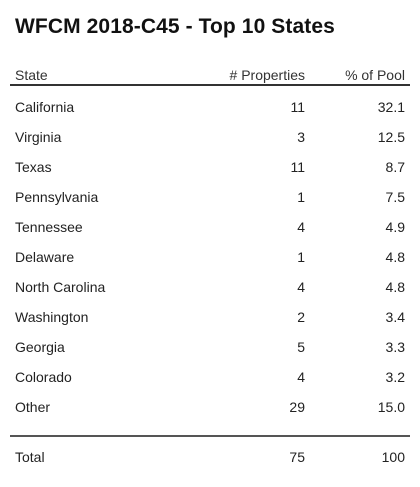 The width and height of the screenshot is (420, 487). I want to click on row-state: Delaware, so click(45, 257).